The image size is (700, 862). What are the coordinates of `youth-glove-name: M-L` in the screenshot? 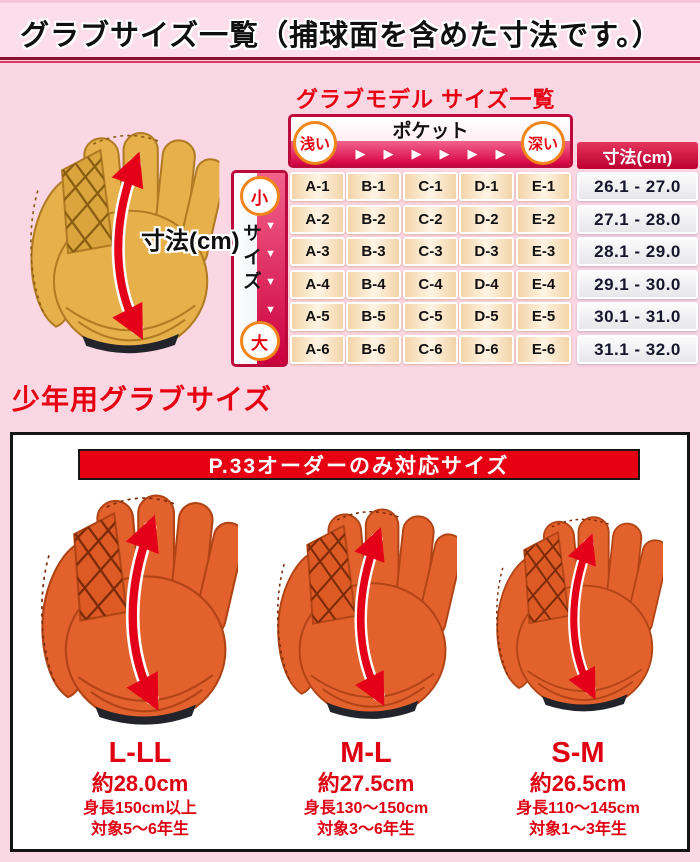 It's located at (366, 753).